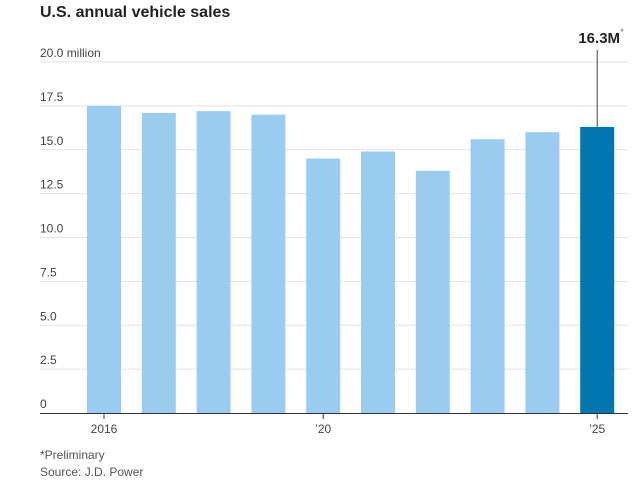 Image resolution: width=640 pixels, height=491 pixels. What do you see at coordinates (48, 272) in the screenshot?
I see `y-tick-label: 7.5` at bounding box center [48, 272].